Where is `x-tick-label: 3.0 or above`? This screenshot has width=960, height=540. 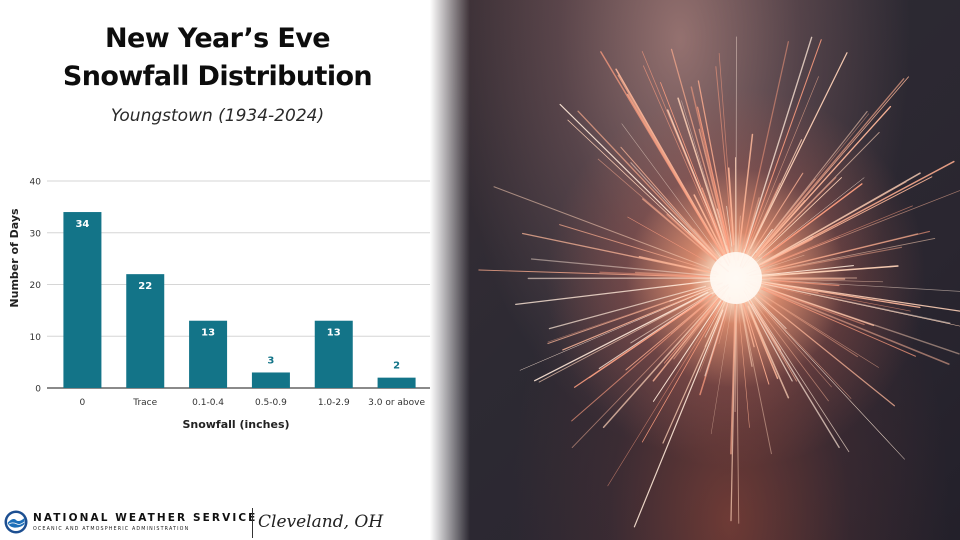 x-tick-label: 3.0 or above is located at coordinates (396, 403).